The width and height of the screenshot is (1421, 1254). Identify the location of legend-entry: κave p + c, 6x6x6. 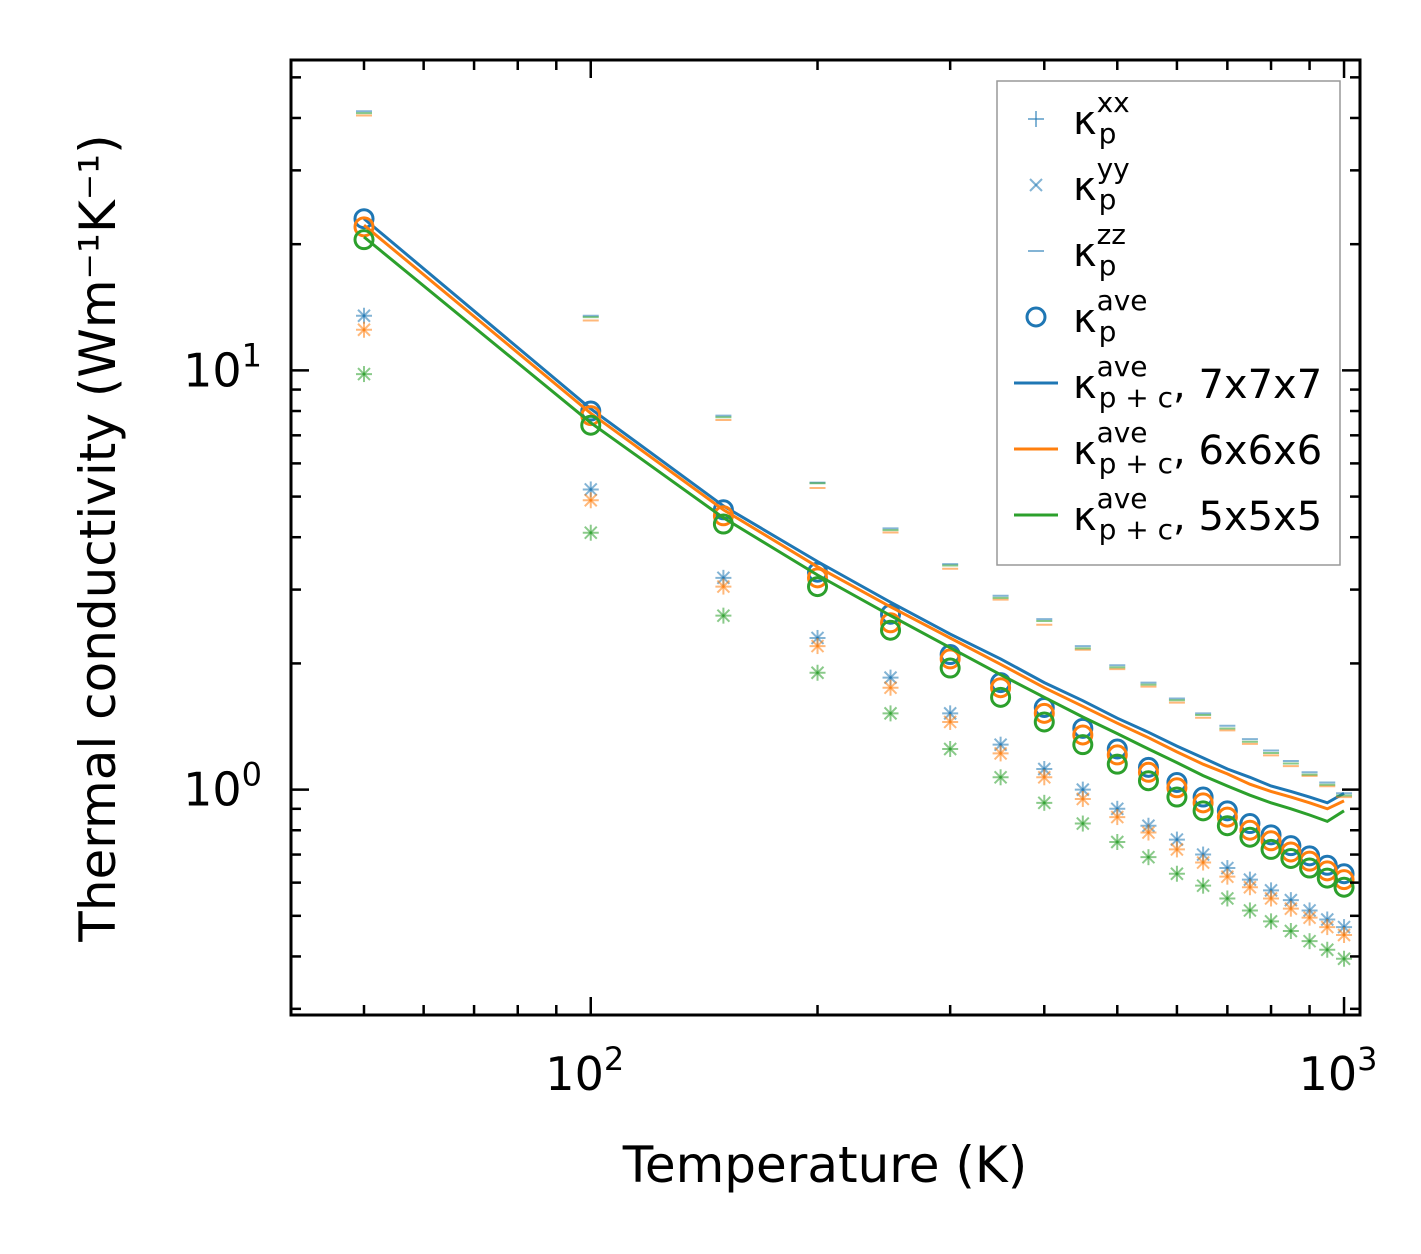
(1168, 448).